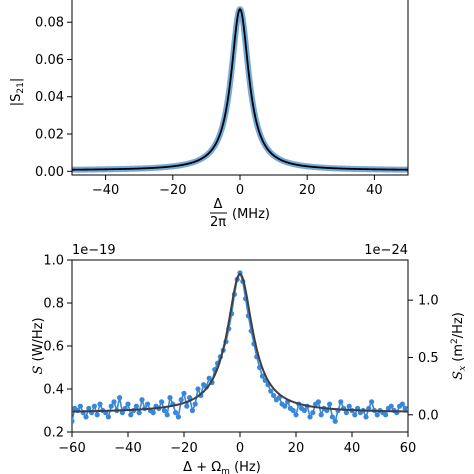 This screenshot has height=474, width=474. I want to click on bottom-ylabel: S (W/Hz), so click(38, 345).